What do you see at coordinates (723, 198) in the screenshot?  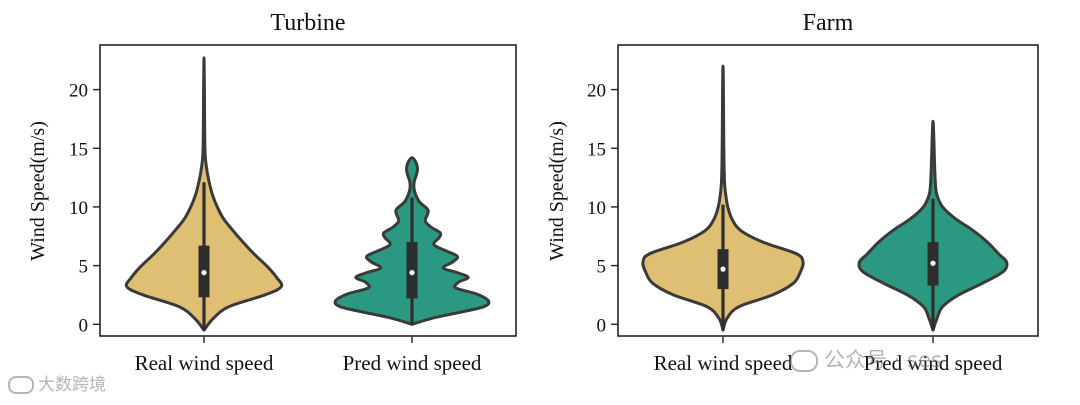 I see `violin-real` at bounding box center [723, 198].